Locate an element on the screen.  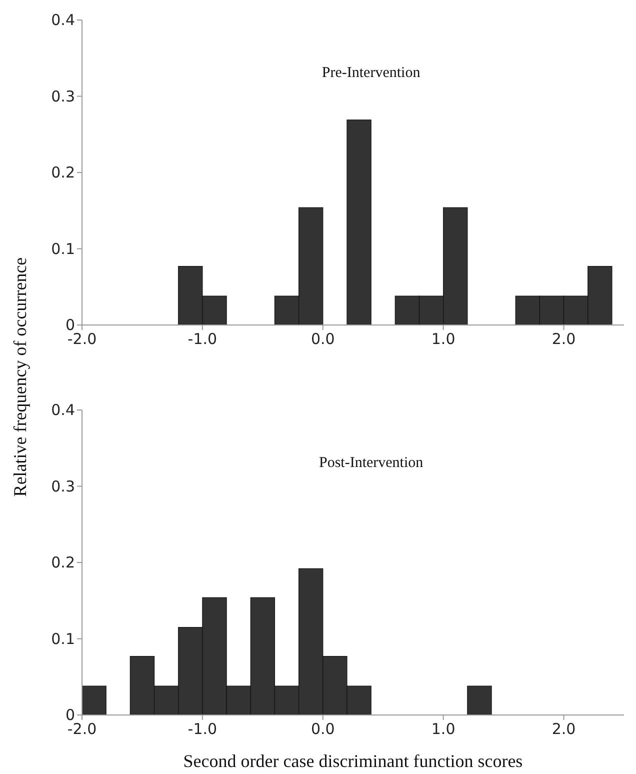
x-axis-title: Second order case discriminant function scores is located at coordinates (353, 761).